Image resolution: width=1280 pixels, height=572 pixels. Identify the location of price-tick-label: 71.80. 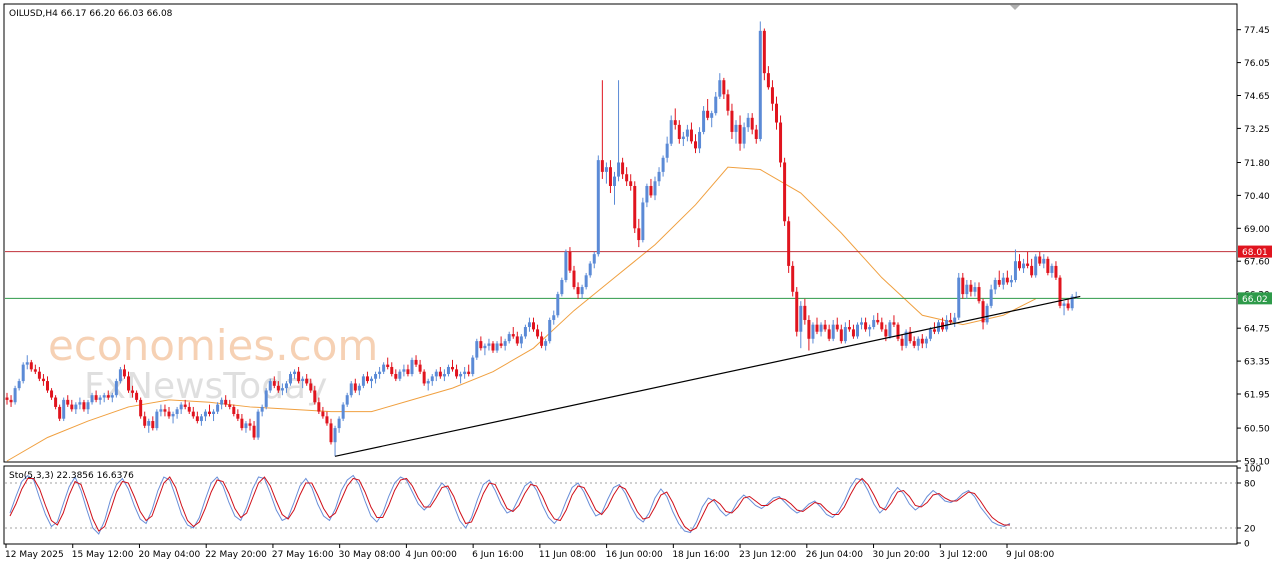
(1257, 164).